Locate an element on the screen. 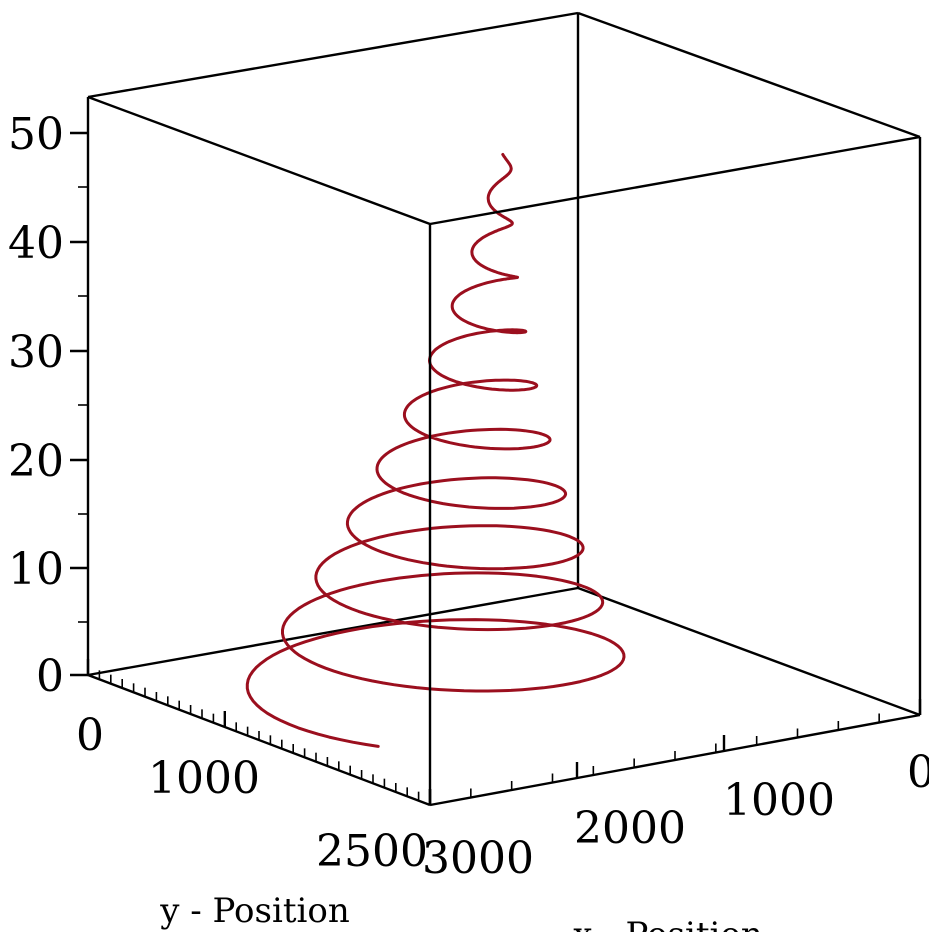 This screenshot has width=929, height=932. z-axis-labels: 0 10 20 30 40 50 is located at coordinates (36, 405).